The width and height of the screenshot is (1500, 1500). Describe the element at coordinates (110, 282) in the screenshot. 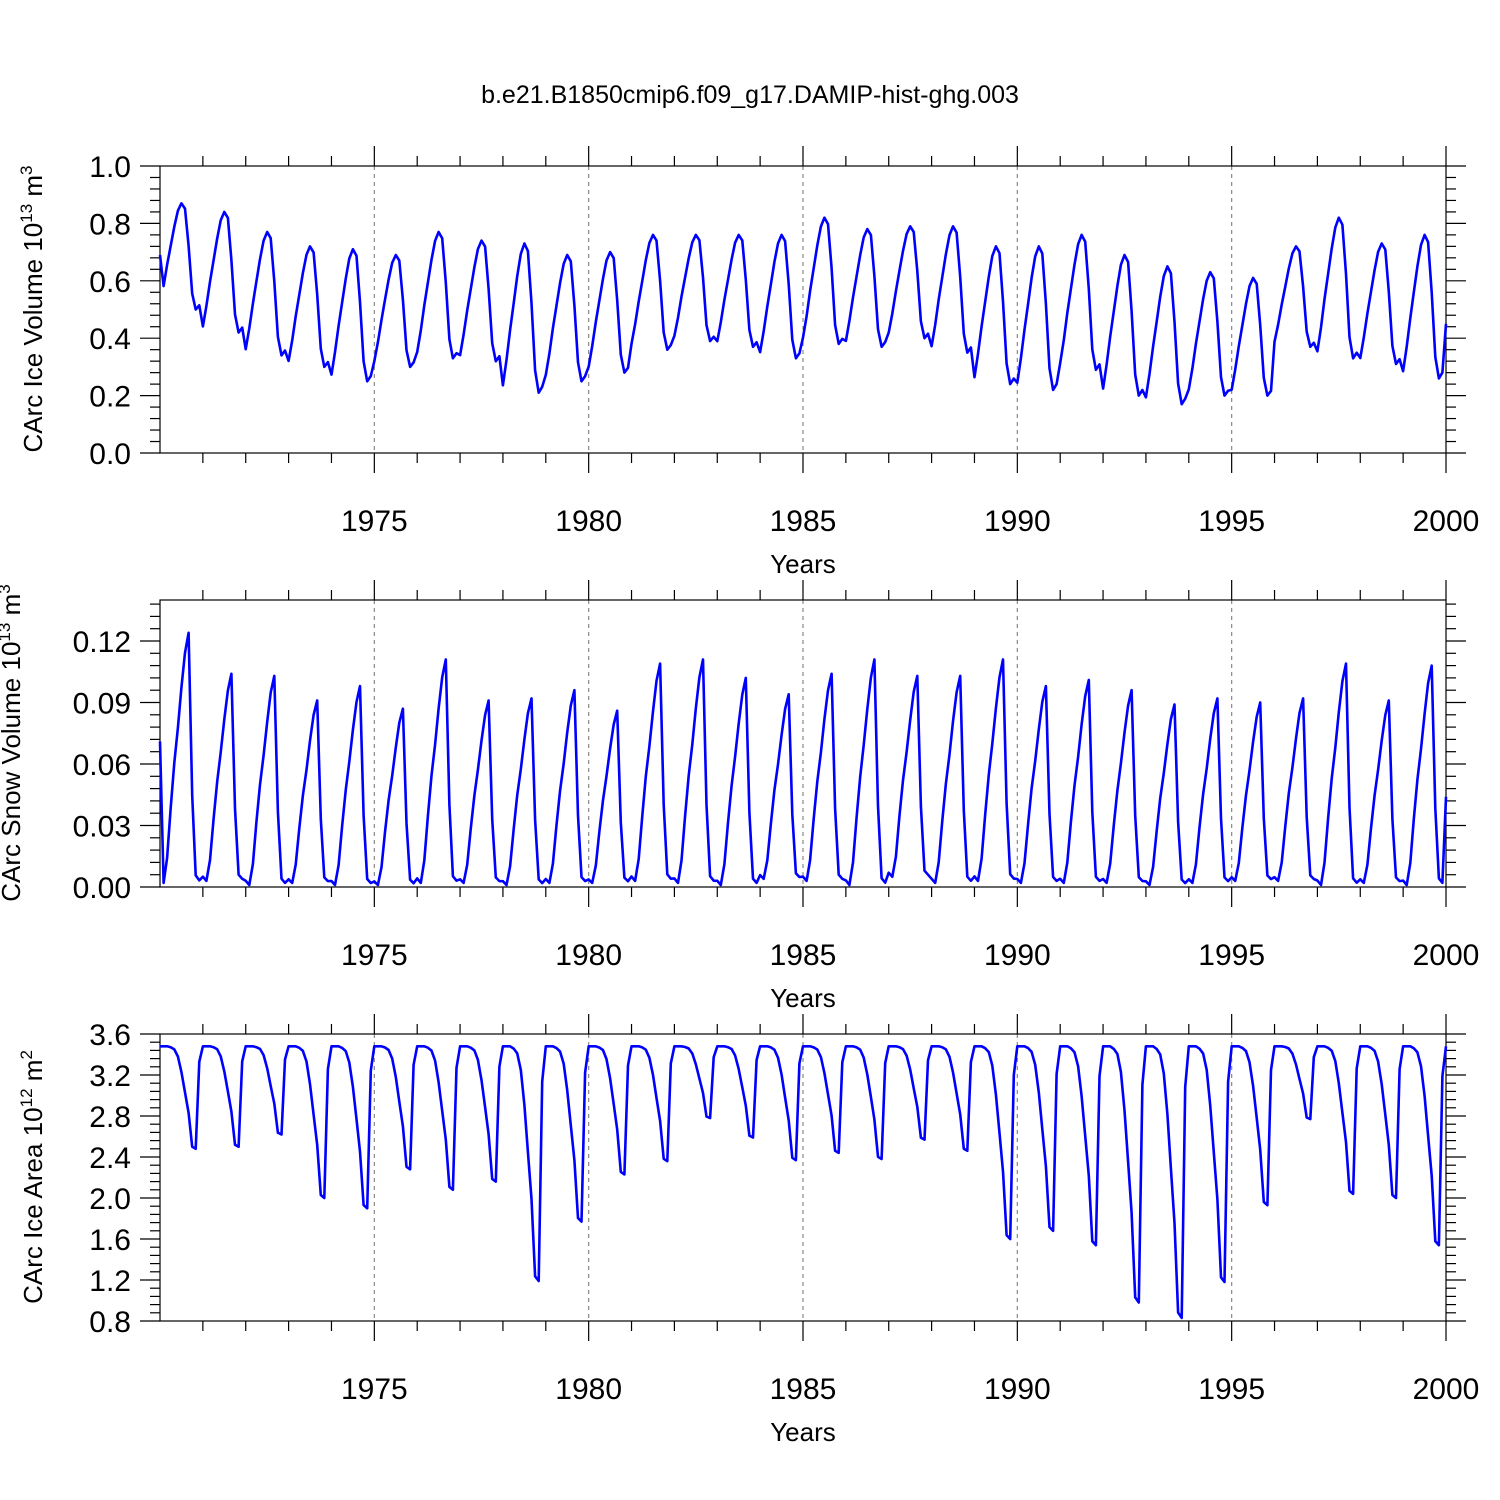

I see `y-tick-label: 0.6` at that location.